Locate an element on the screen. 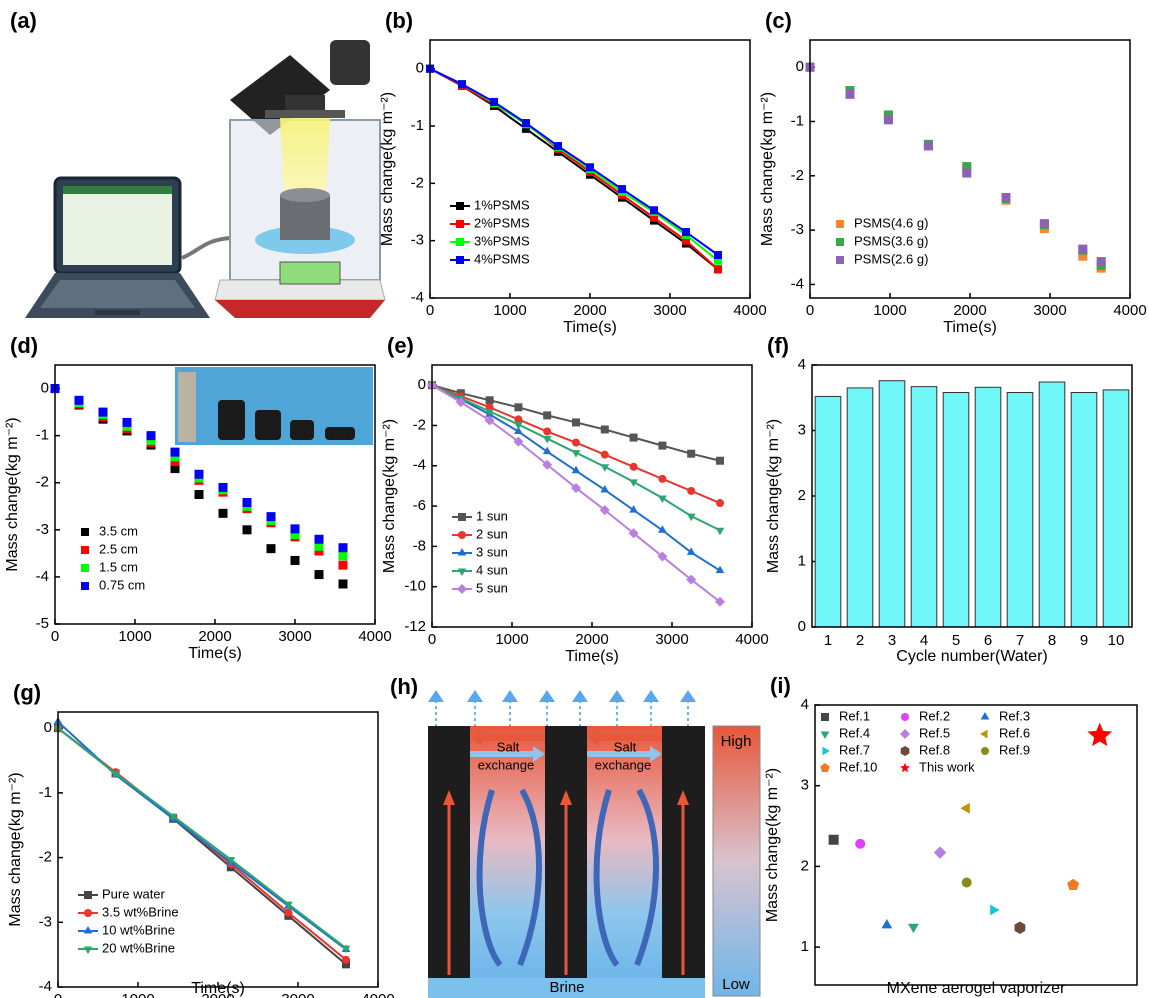 The image size is (1149, 998). legend-label: 2 sun is located at coordinates (492, 533).